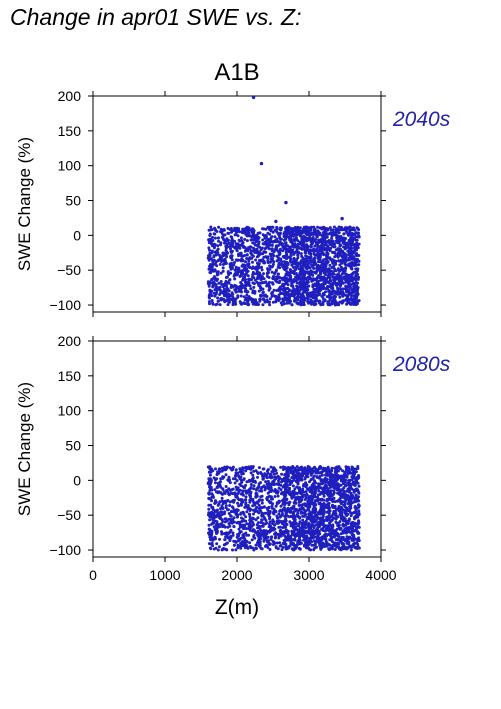 This screenshot has width=501, height=709. What do you see at coordinates (421, 119) in the screenshot?
I see `period-label: 2040s` at bounding box center [421, 119].